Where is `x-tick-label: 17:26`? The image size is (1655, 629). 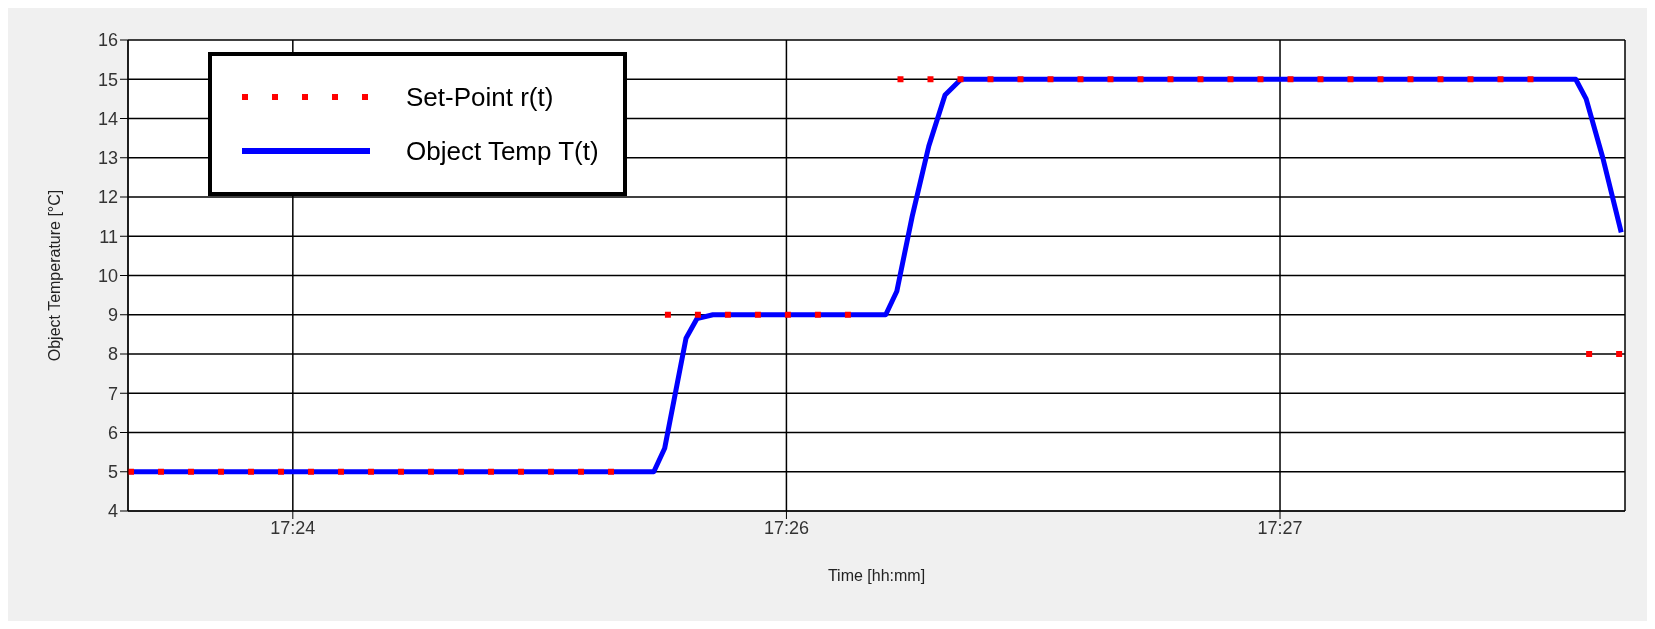
x-tick-label: 17:26 is located at coordinates (786, 527).